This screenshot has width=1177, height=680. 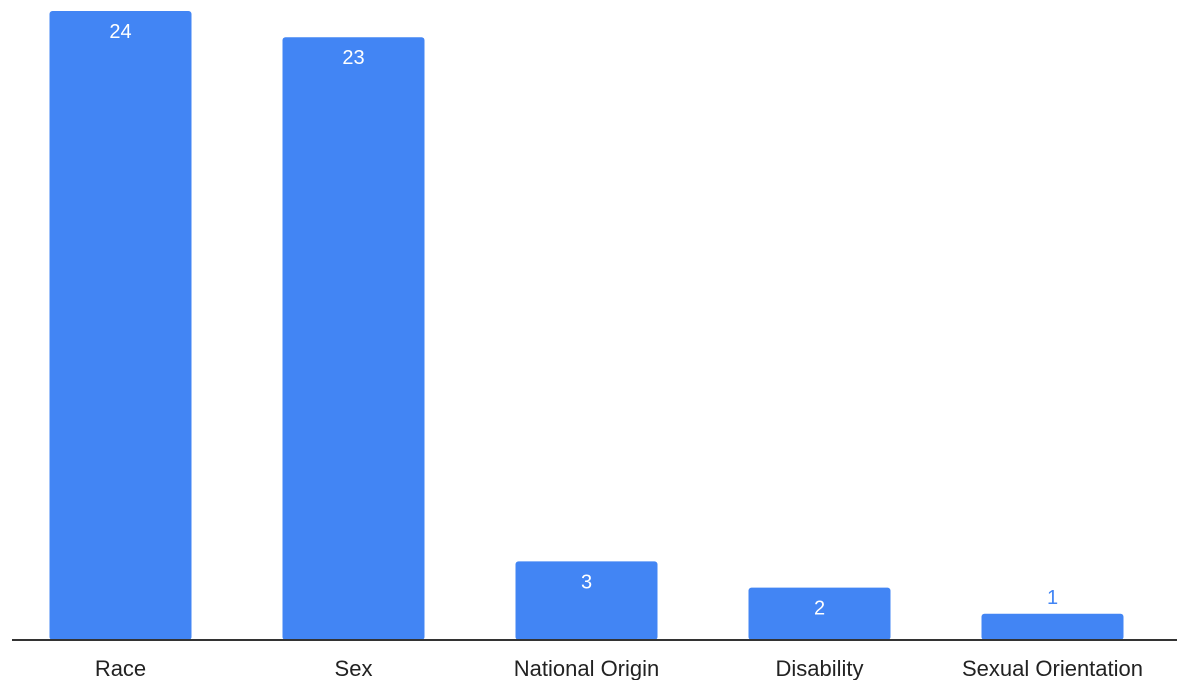 What do you see at coordinates (353, 339) in the screenshot?
I see `bar-sex` at bounding box center [353, 339].